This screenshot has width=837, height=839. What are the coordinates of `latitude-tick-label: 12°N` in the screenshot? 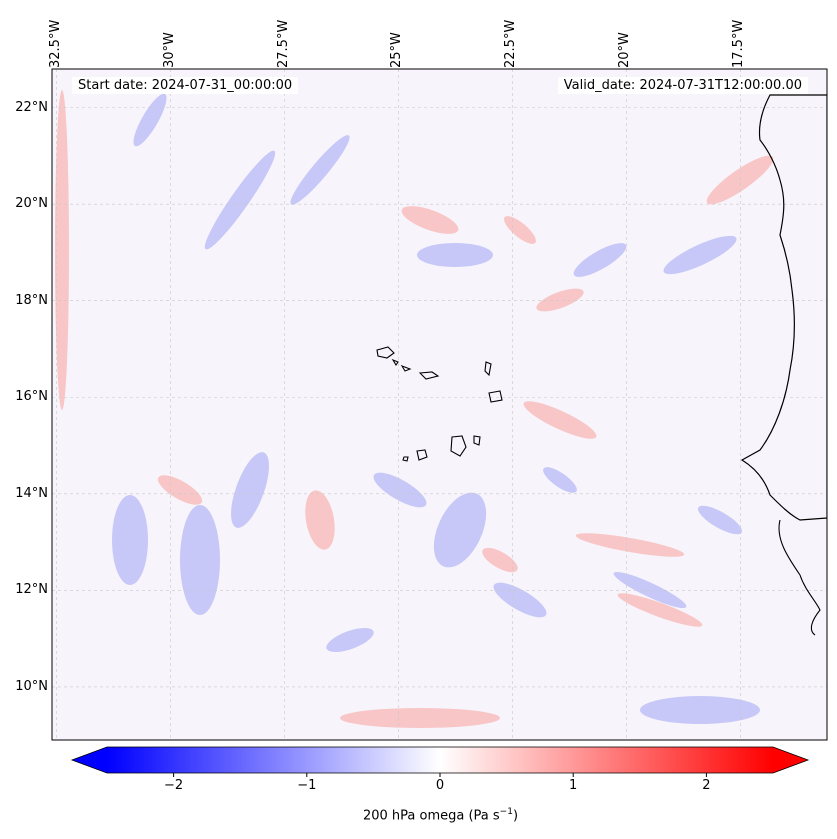 It's located at (31, 590).